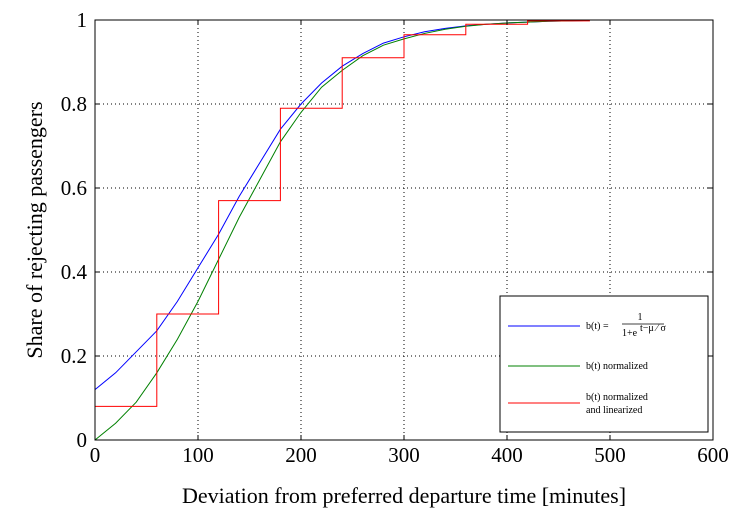  I want to click on y-tick-label: 0.2, so click(74, 356).